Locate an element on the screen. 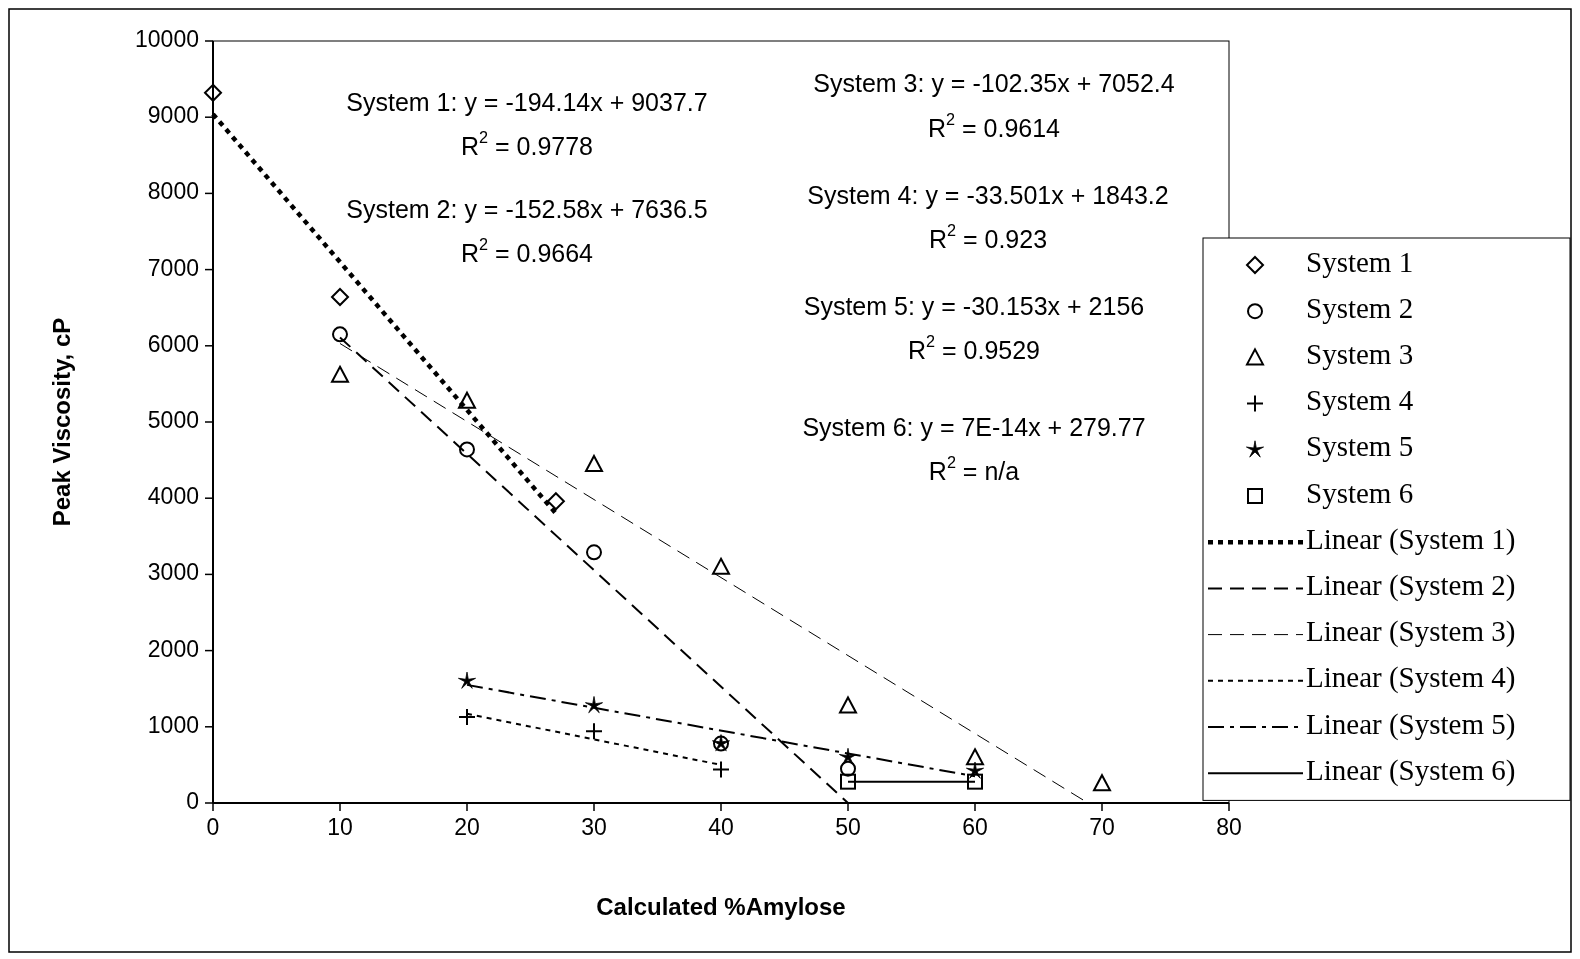 The width and height of the screenshot is (1580, 959). annotation: R$^{2}$ = 0.9664 is located at coordinates (527, 251).